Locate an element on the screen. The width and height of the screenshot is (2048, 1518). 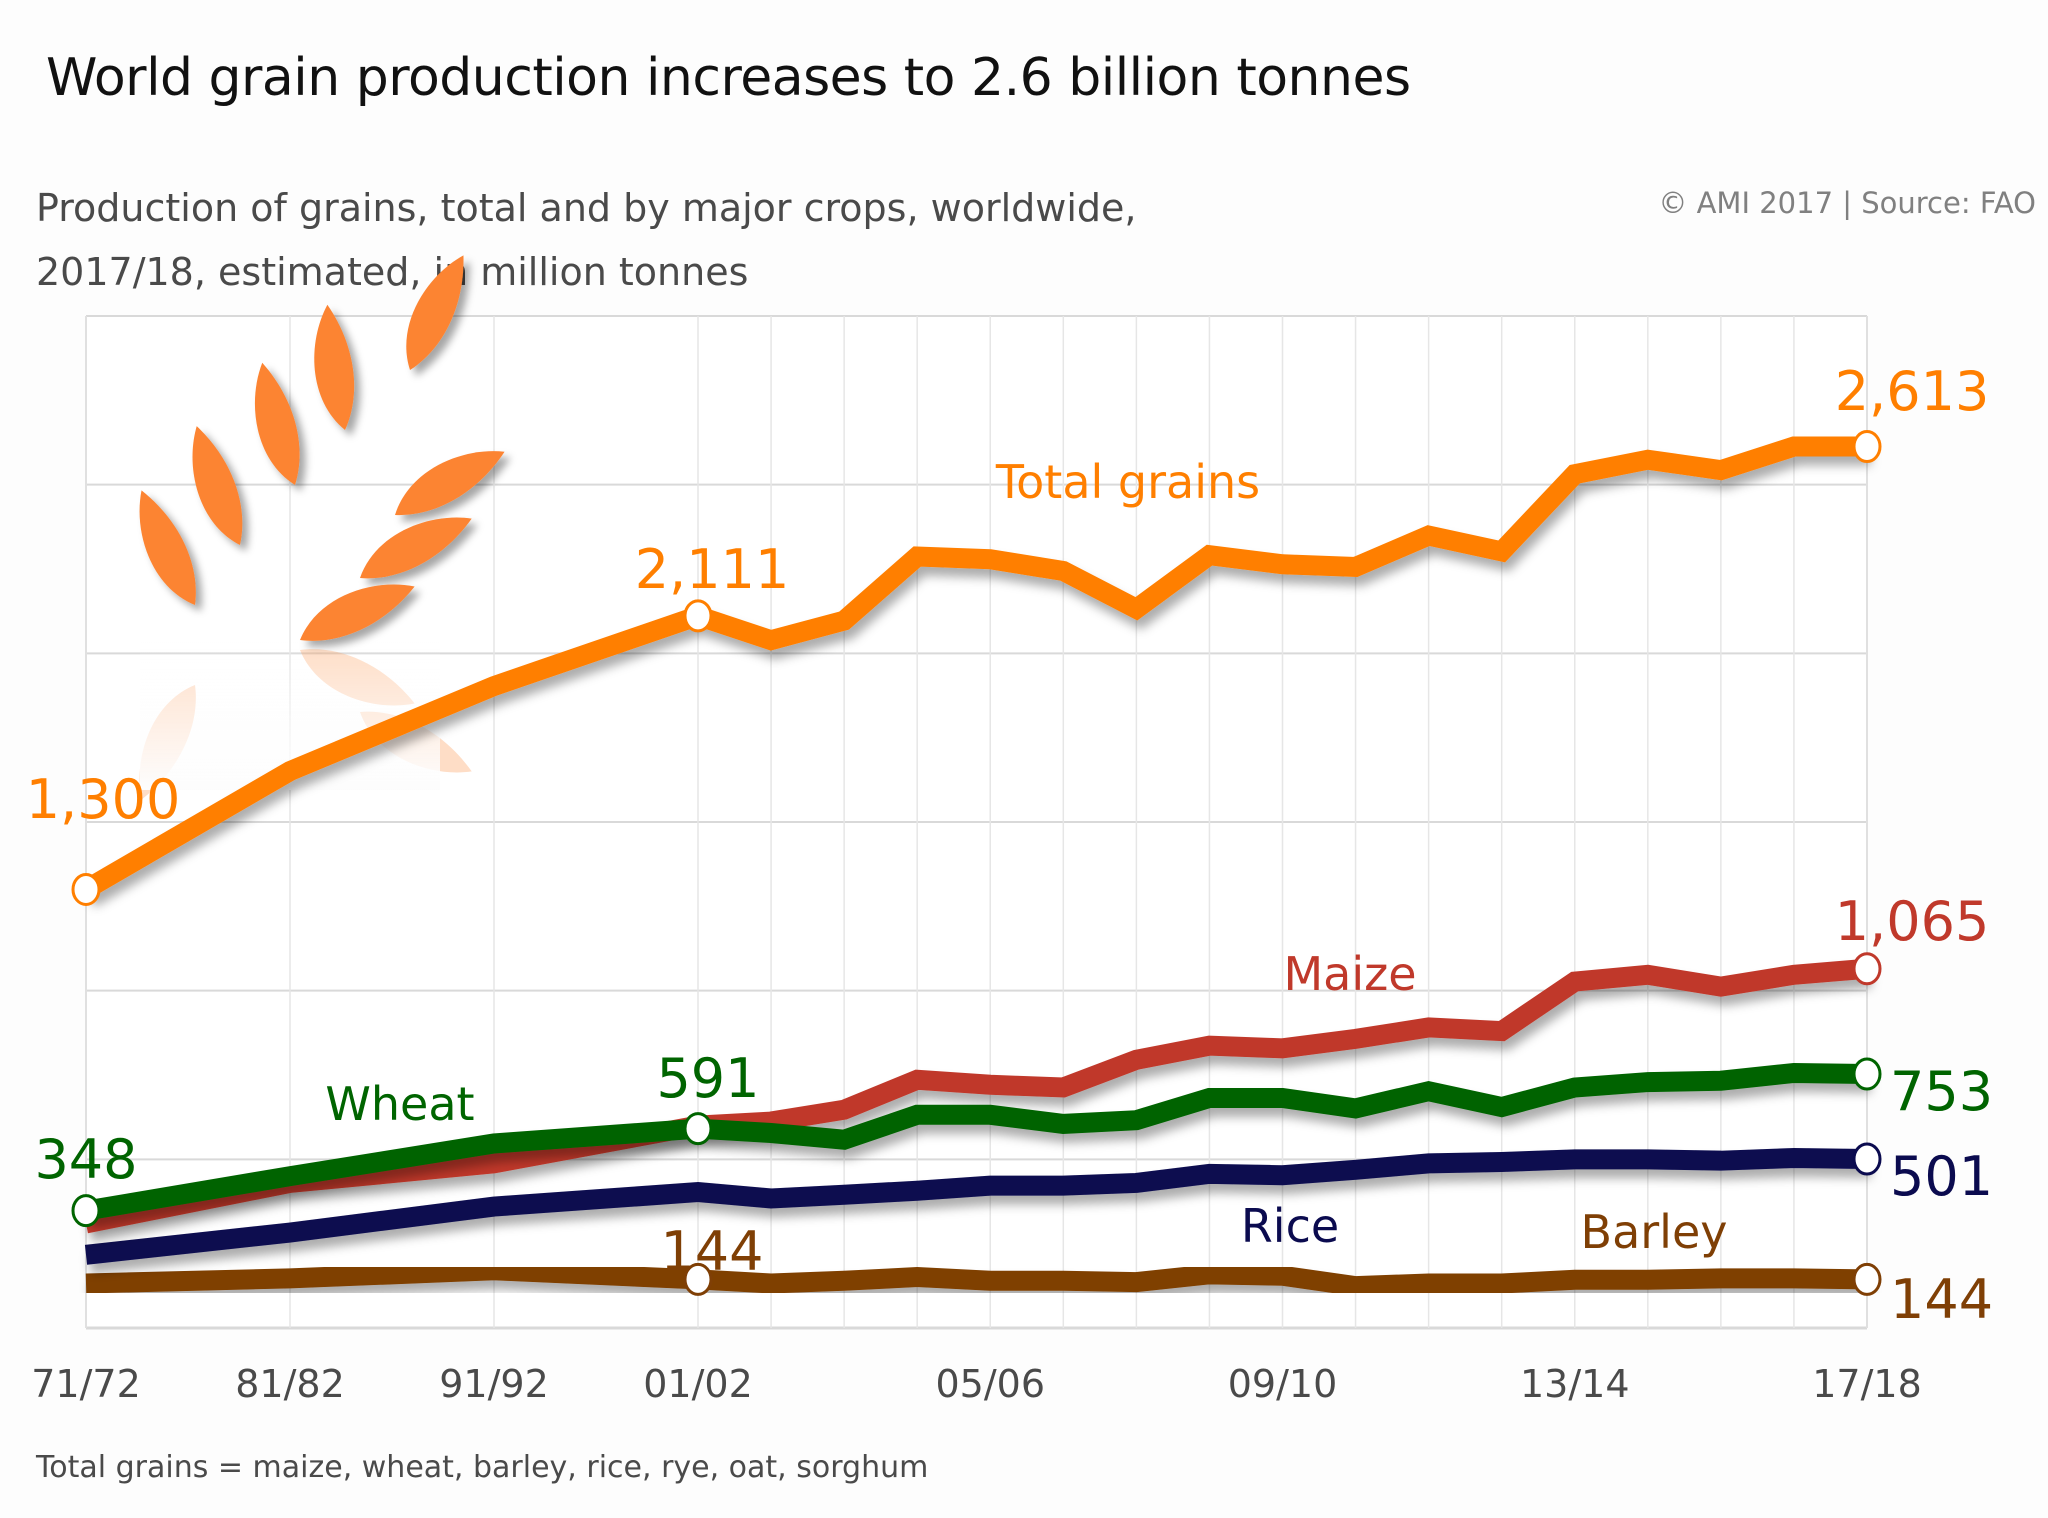
x-tick-label: 09/10 is located at coordinates (1283, 1384).